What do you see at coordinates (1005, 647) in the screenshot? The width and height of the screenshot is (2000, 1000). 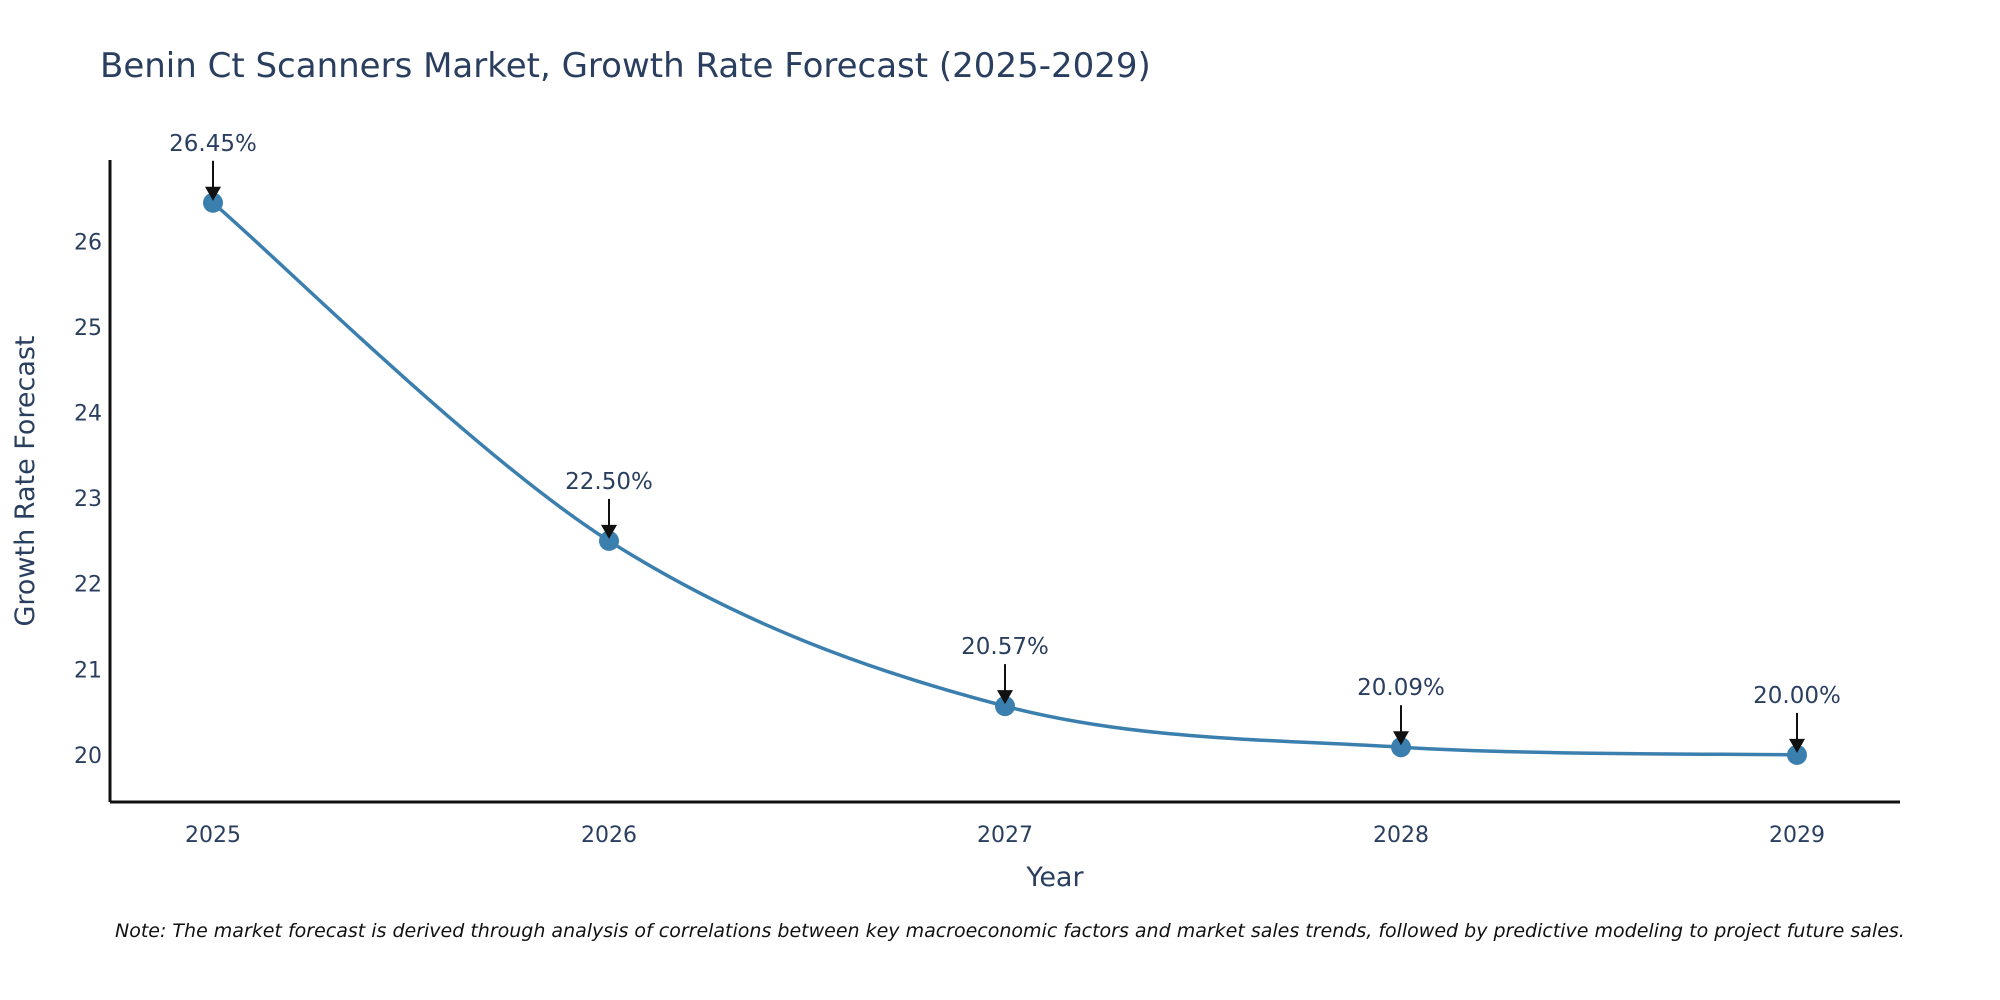 I see `data-label: 20.57%` at bounding box center [1005, 647].